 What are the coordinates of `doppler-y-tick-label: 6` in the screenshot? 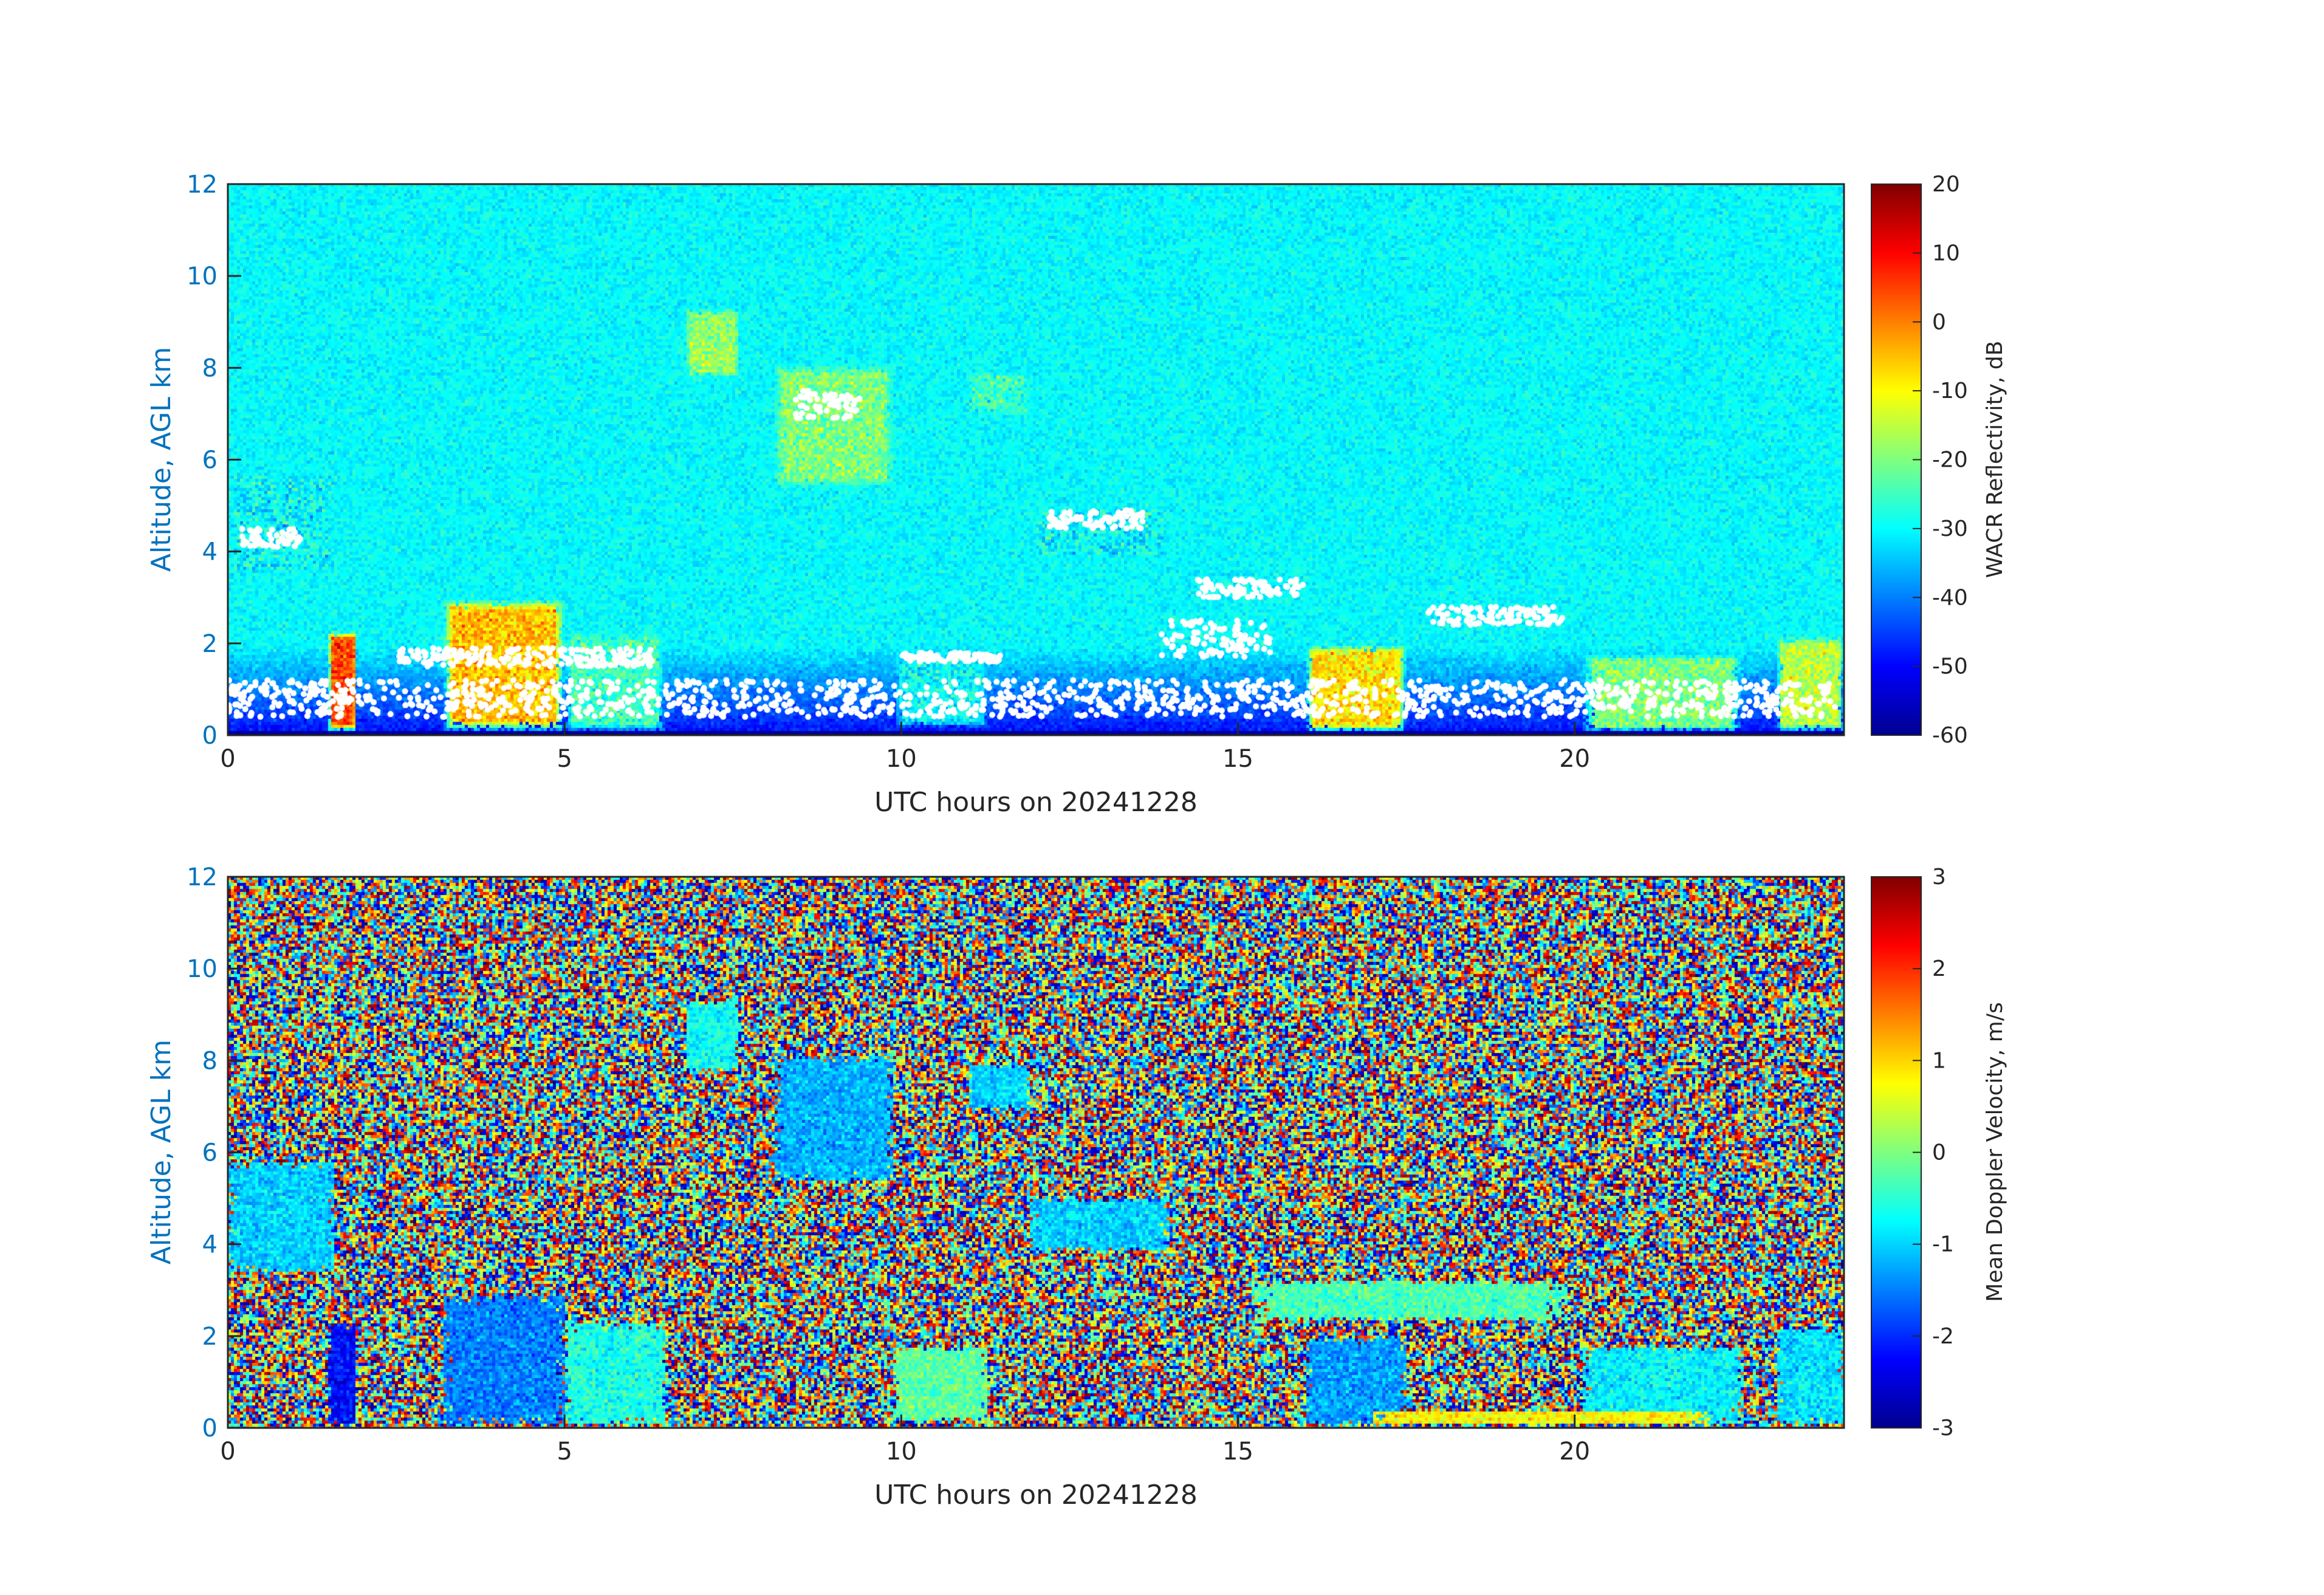 It's located at (210, 1153).